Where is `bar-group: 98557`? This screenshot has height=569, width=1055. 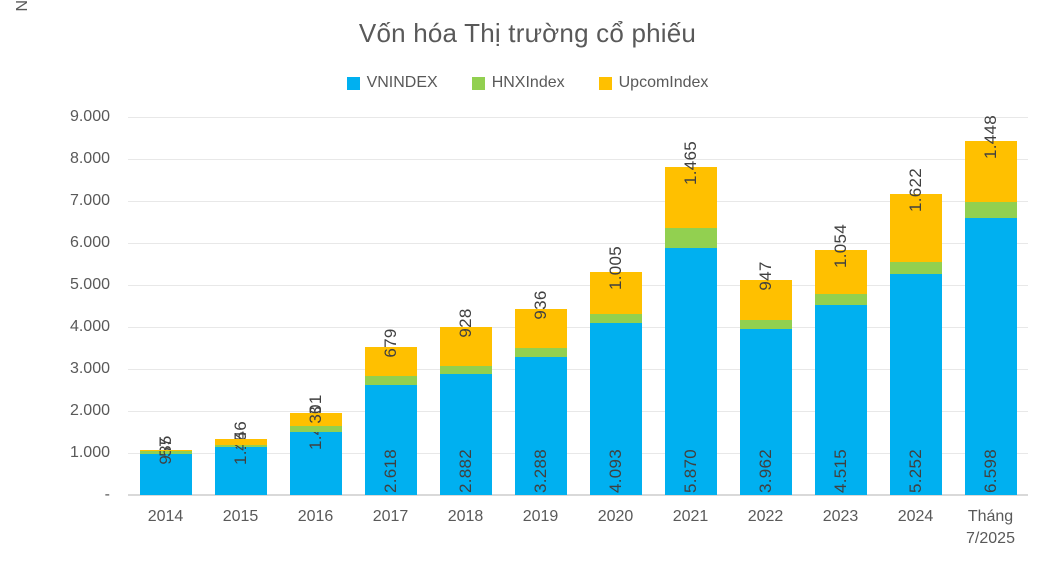 bar-group: 98557 is located at coordinates (165, 465).